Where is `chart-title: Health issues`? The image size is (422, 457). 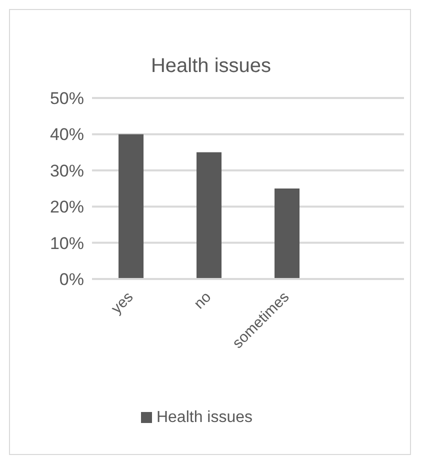 chart-title: Health issues is located at coordinates (211, 66).